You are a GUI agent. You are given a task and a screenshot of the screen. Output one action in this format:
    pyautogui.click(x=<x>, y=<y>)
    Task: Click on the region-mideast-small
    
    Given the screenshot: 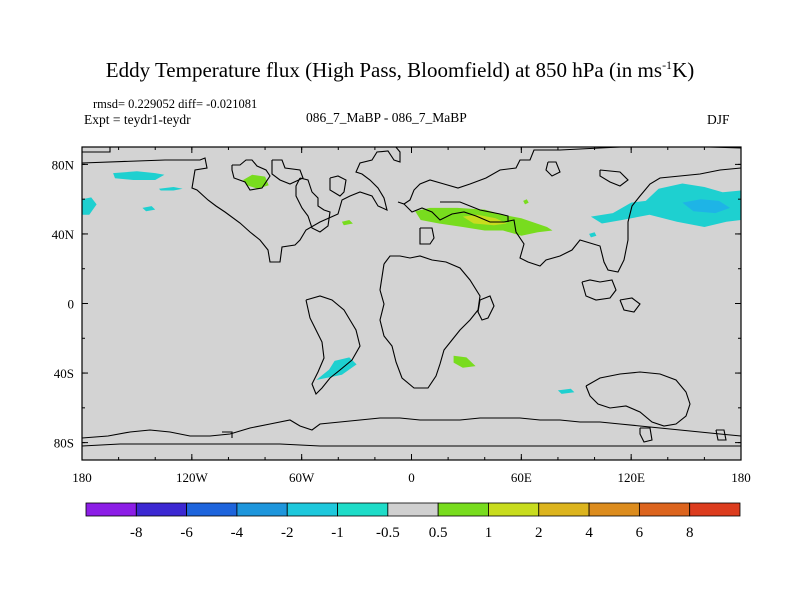 What is the action you would take?
    pyautogui.click(x=526, y=202)
    